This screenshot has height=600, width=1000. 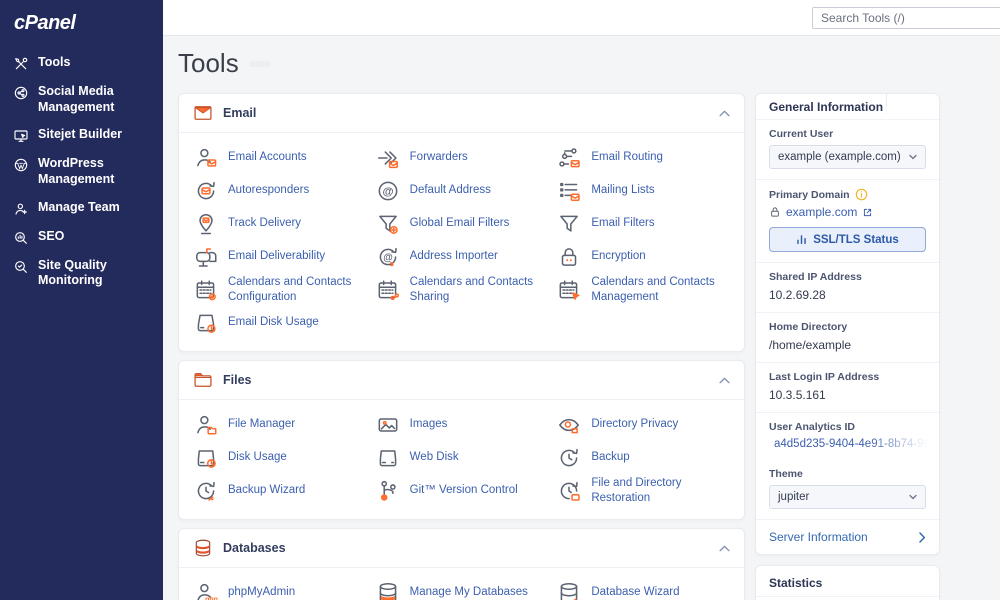 What do you see at coordinates (643, 157) in the screenshot?
I see `tool-link-email-routing: Email Routing` at bounding box center [643, 157].